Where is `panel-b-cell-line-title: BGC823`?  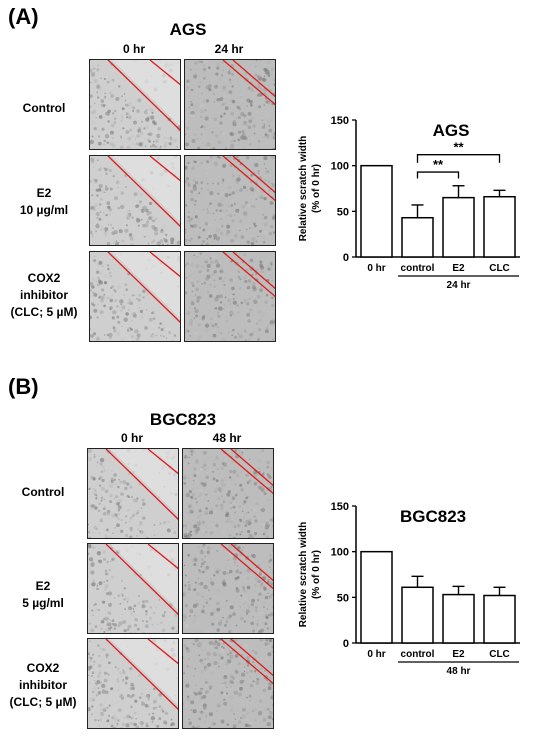 panel-b-cell-line-title: BGC823 is located at coordinates (183, 419).